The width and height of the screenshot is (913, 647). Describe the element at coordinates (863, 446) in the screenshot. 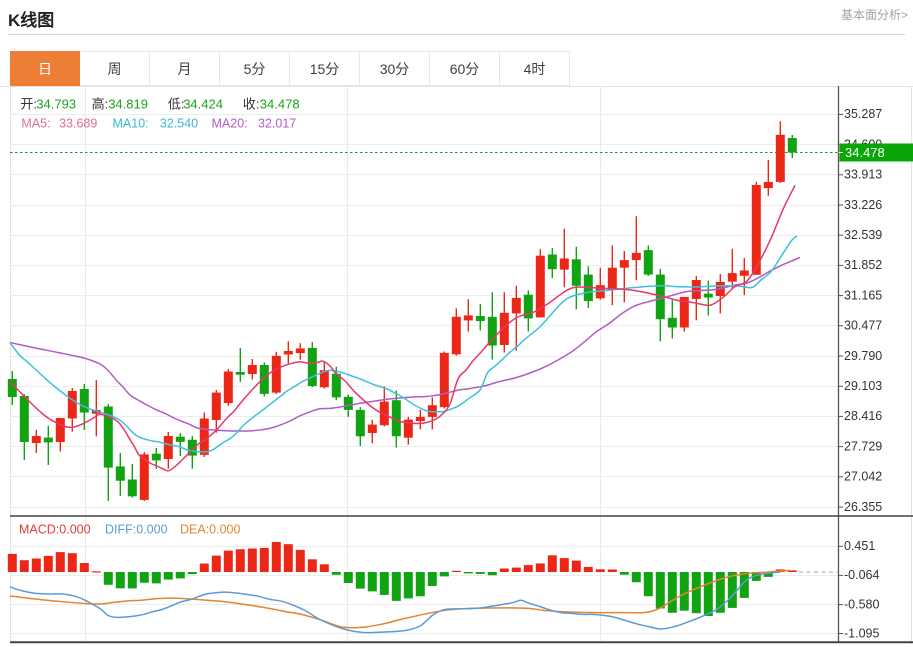

I see `svg-text: 27.729` at that location.